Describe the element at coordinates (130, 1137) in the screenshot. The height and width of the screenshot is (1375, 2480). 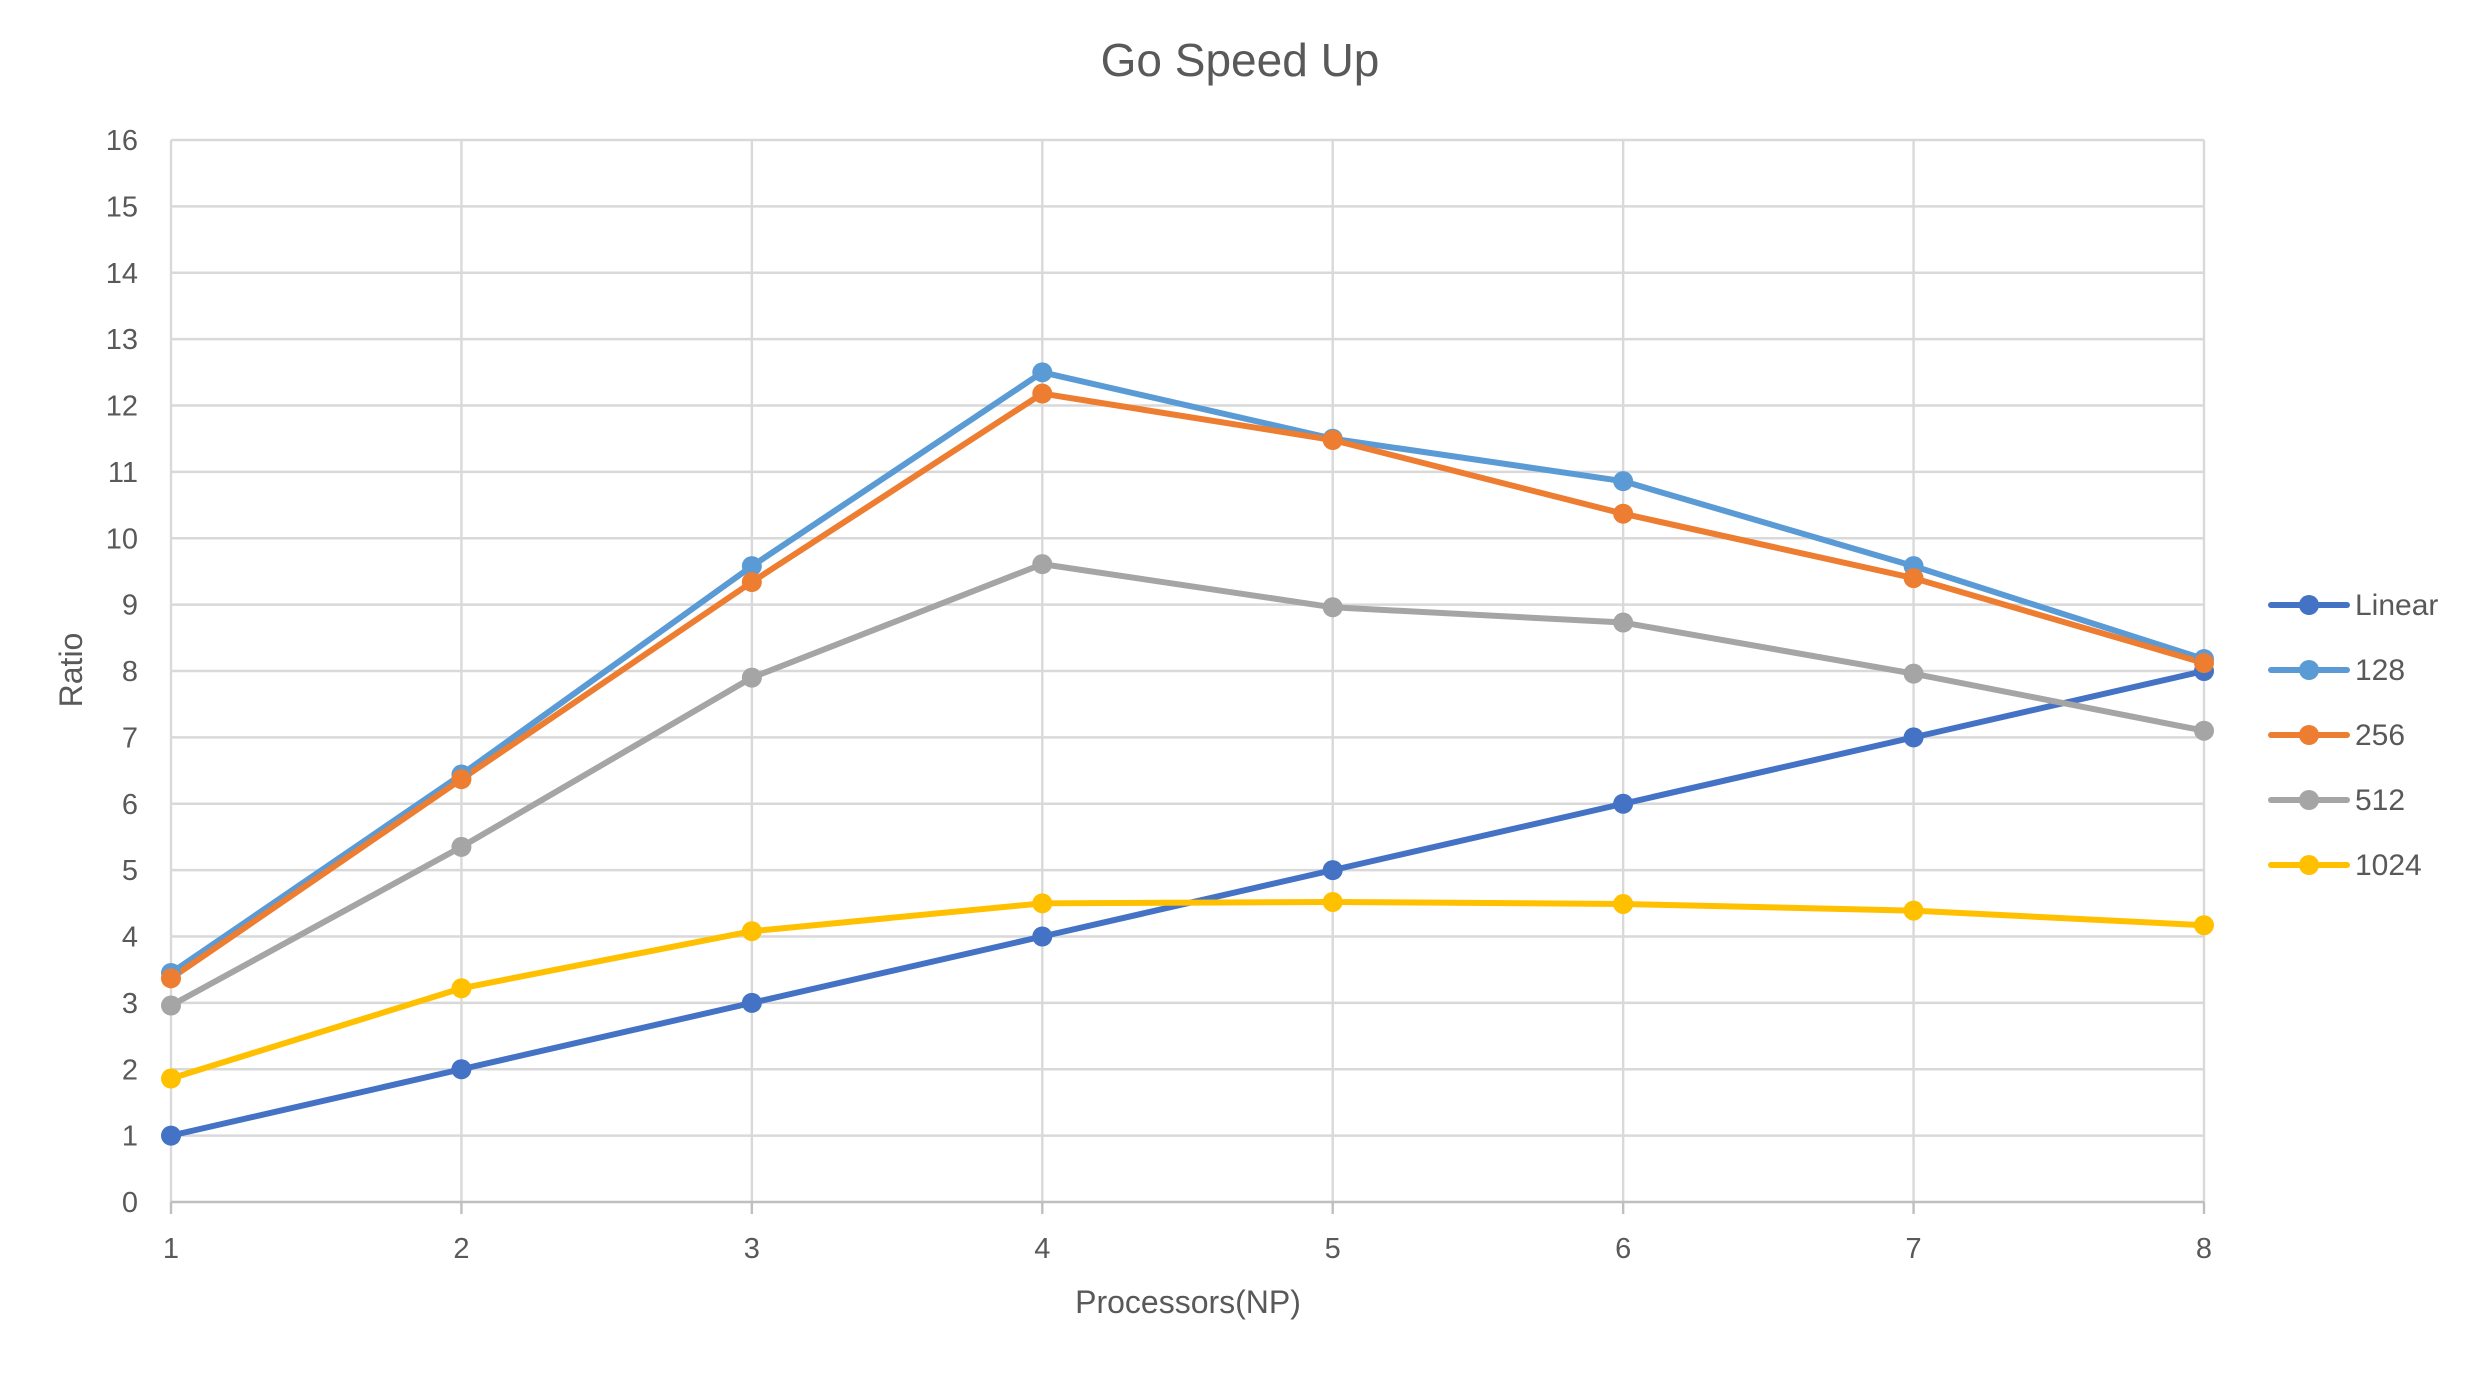
I see `y-tick-label: 1` at that location.